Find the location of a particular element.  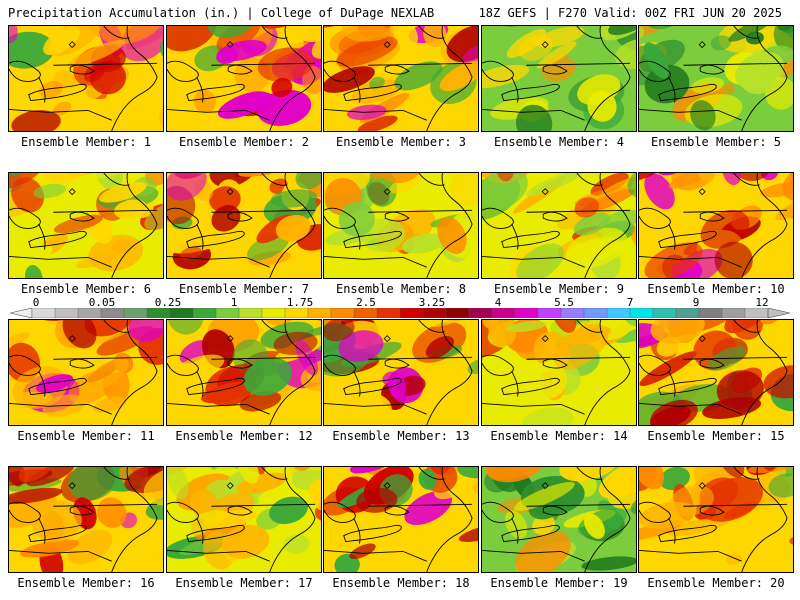

colorbar-left-arrow is located at coordinates (21, 313).